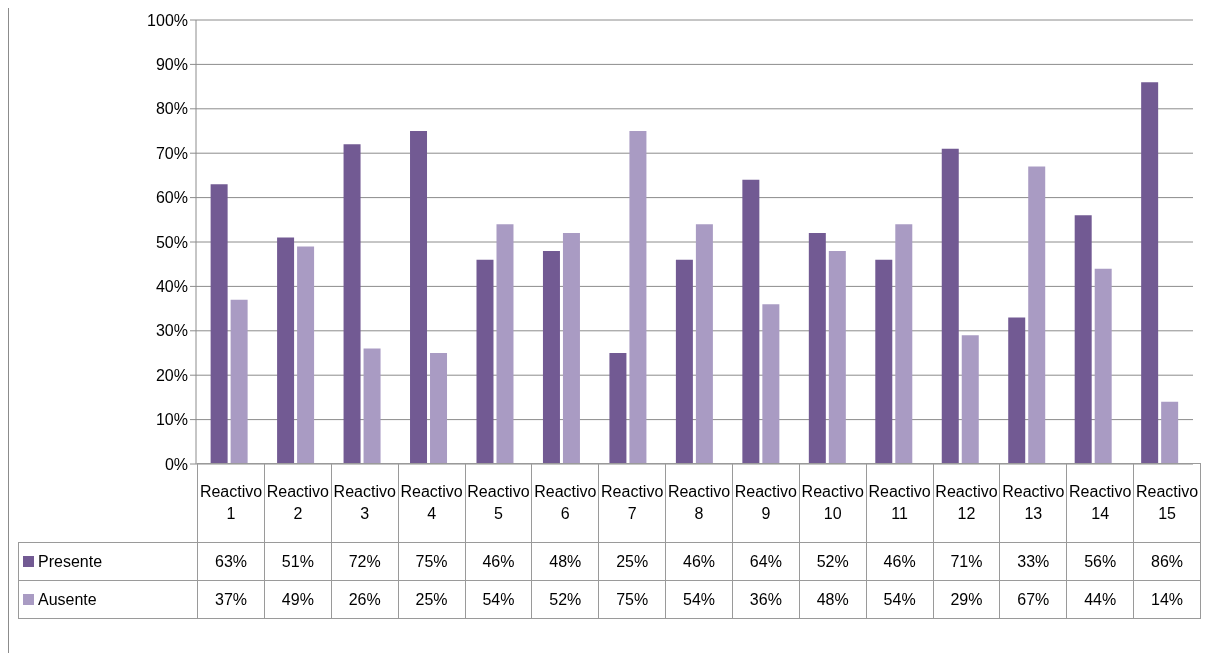 The height and width of the screenshot is (661, 1212). I want to click on y-tick-label: 50%, so click(171, 242).